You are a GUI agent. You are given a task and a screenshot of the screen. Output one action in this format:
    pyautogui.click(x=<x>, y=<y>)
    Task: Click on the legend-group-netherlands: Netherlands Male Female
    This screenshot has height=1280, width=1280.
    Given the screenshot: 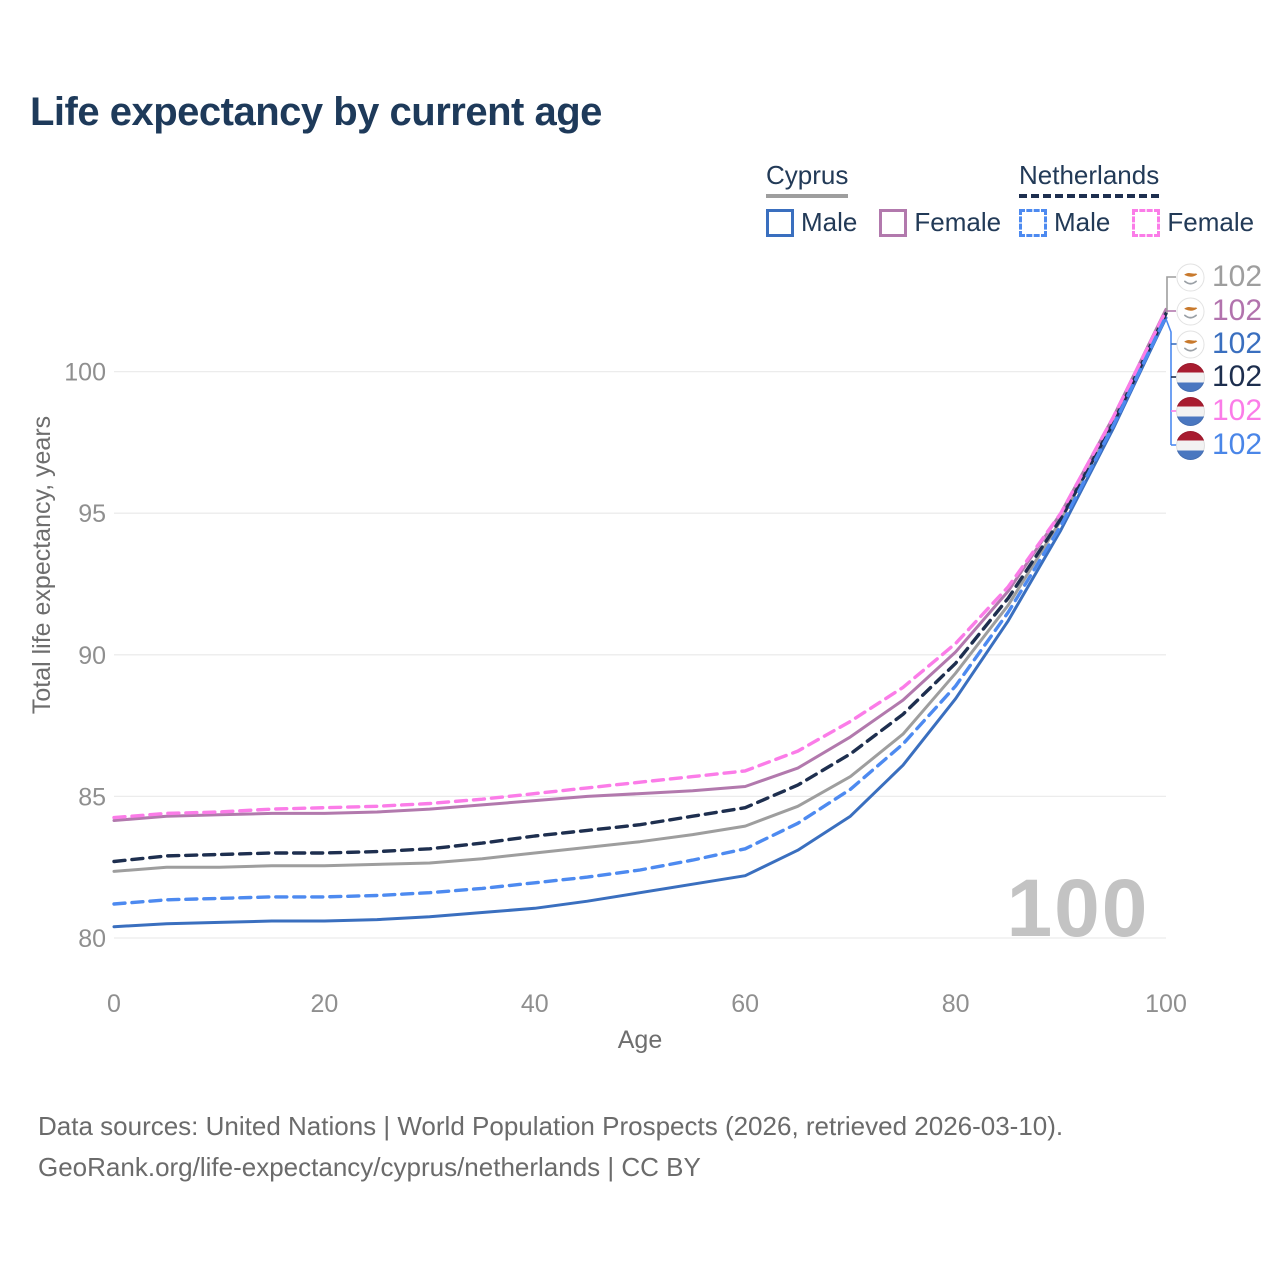 What is the action you would take?
    pyautogui.click(x=1136, y=199)
    